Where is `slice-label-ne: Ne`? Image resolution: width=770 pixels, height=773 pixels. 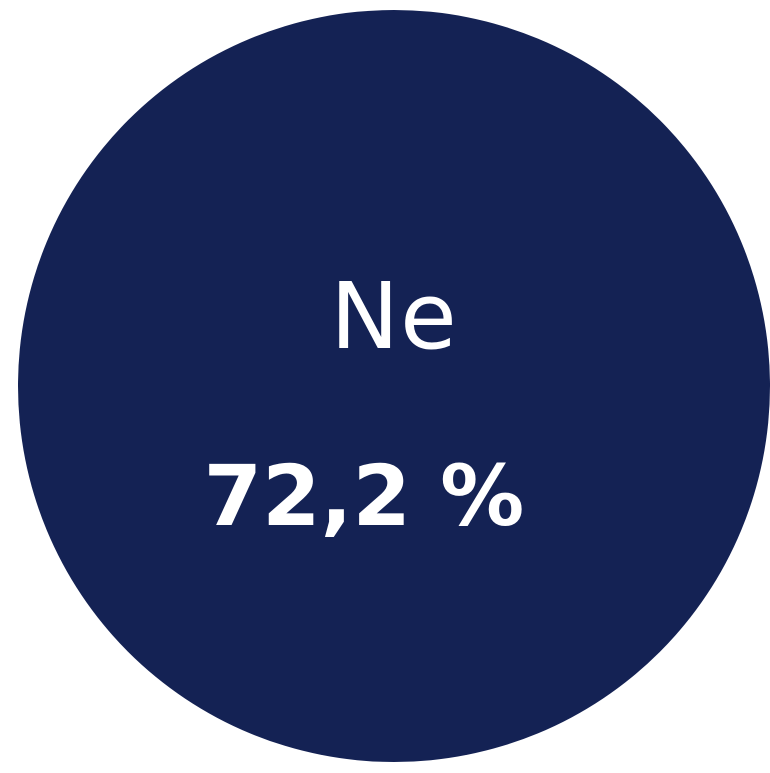
slice-label-ne: Ne is located at coordinates (394, 316).